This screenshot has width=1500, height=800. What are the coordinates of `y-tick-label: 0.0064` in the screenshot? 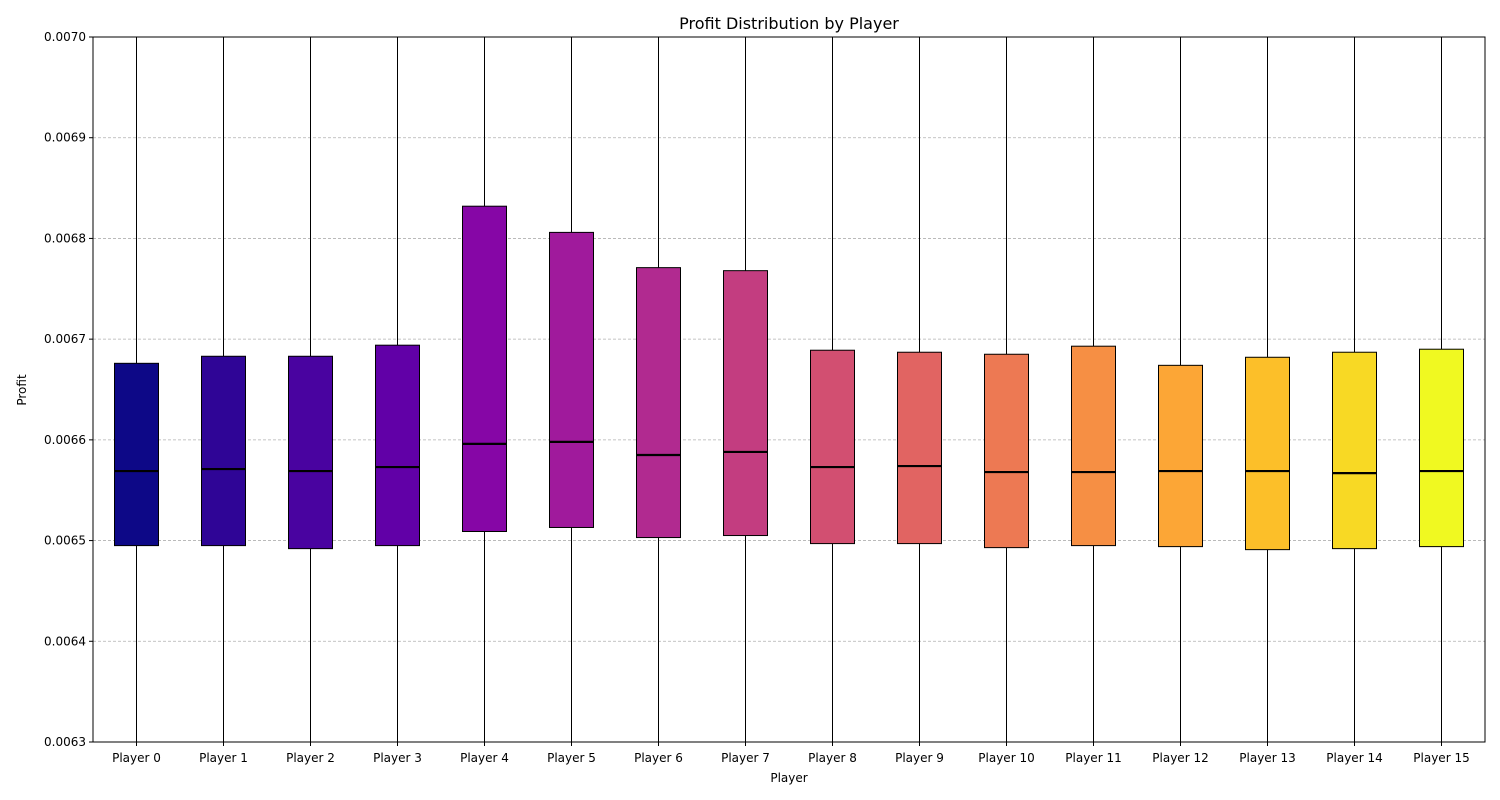 It's located at (65, 641).